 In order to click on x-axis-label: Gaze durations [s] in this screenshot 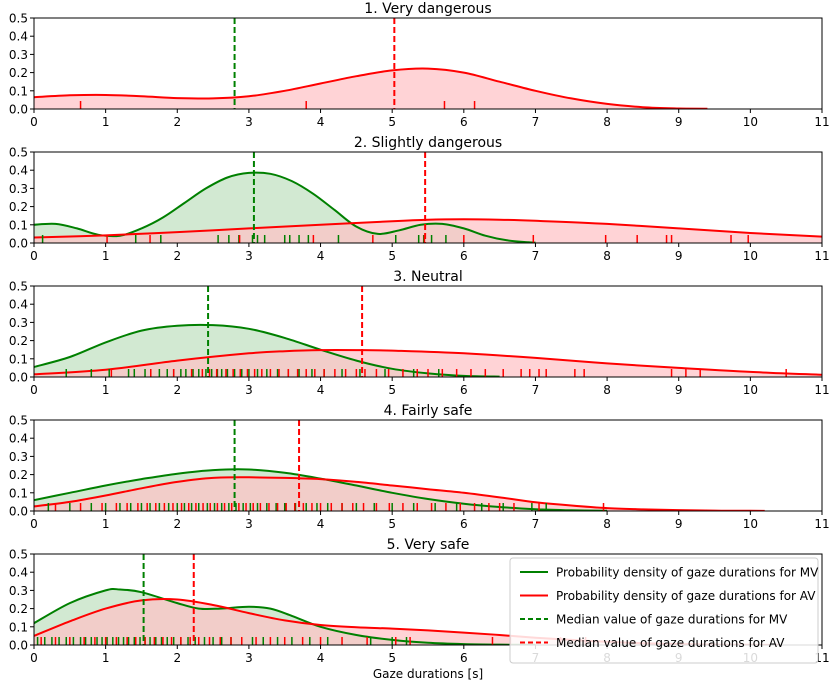, I will do `click(428, 674)`.